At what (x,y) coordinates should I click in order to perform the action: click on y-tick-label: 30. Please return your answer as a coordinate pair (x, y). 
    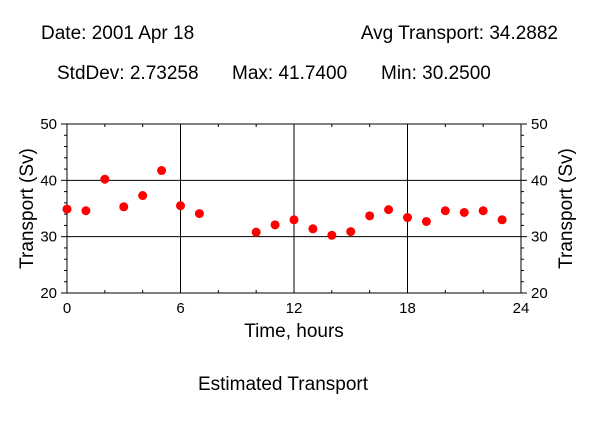
    Looking at the image, I should click on (48, 237).